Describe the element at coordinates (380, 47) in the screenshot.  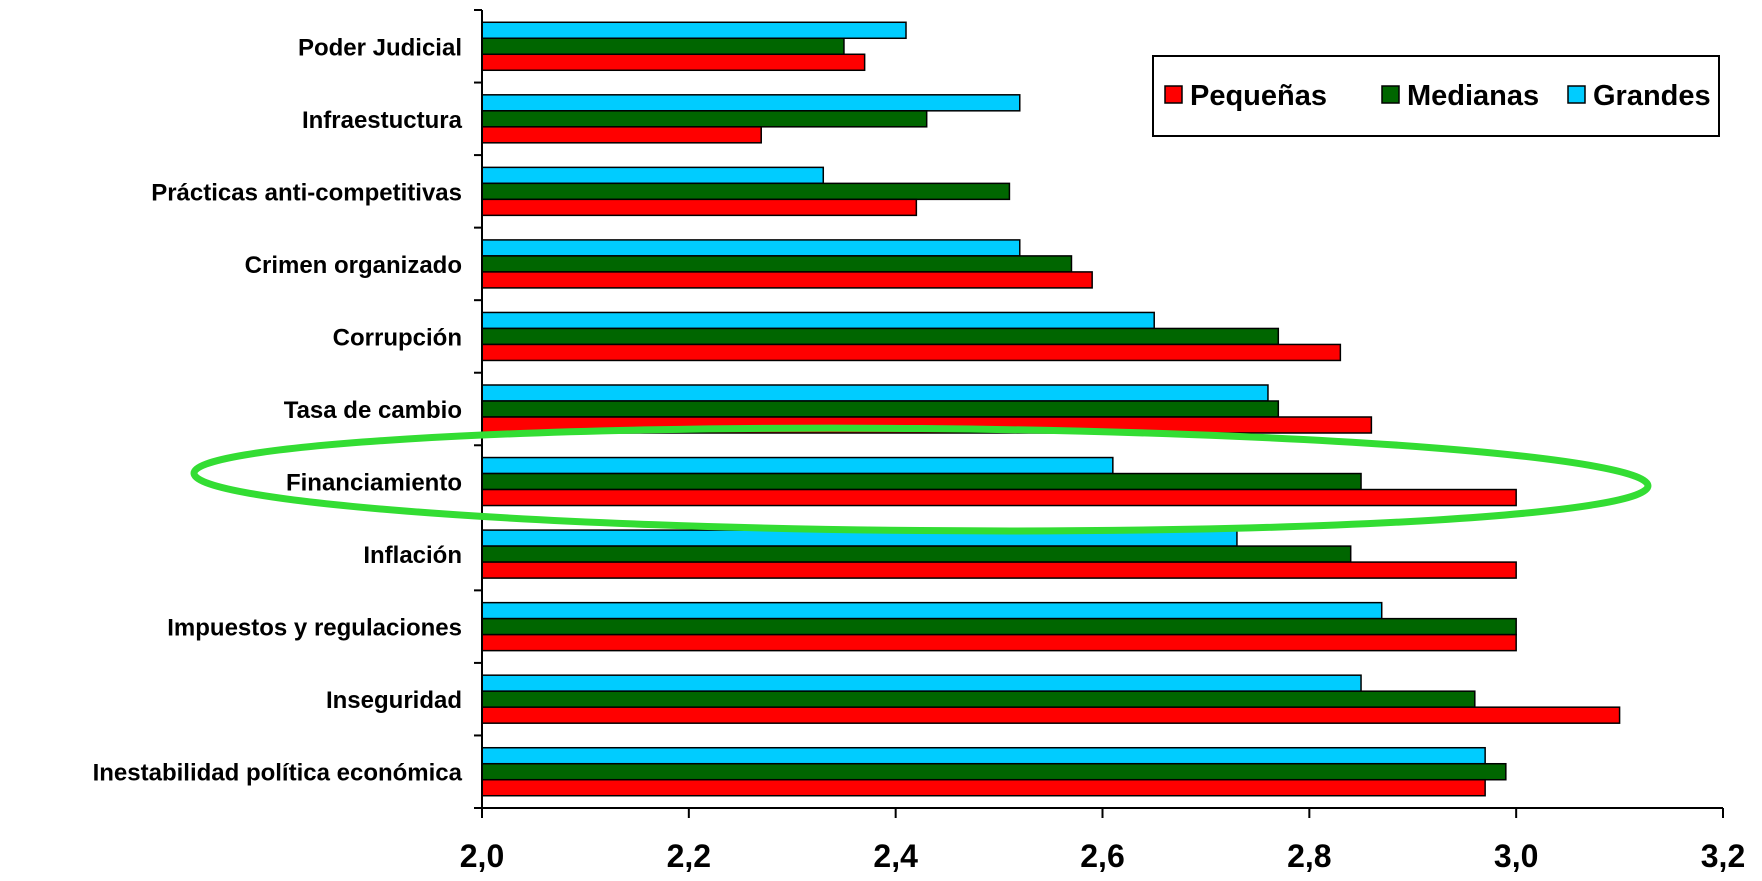
I see `category-label: Poder Judicial` at that location.